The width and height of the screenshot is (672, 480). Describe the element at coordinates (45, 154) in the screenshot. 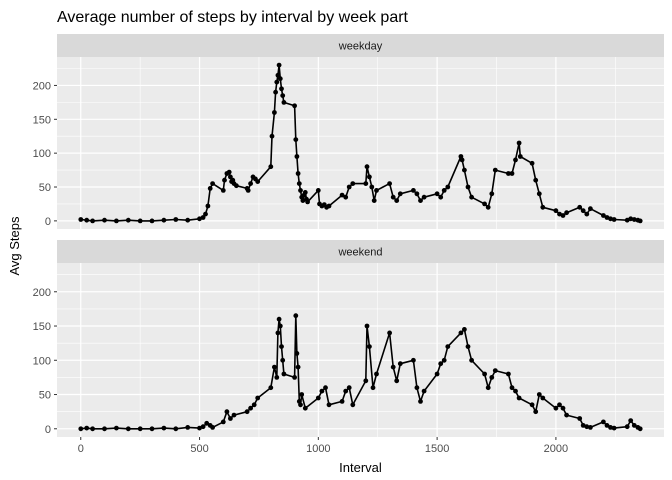

I see `y-axis-weekday: 0 50 100 150 200` at that location.